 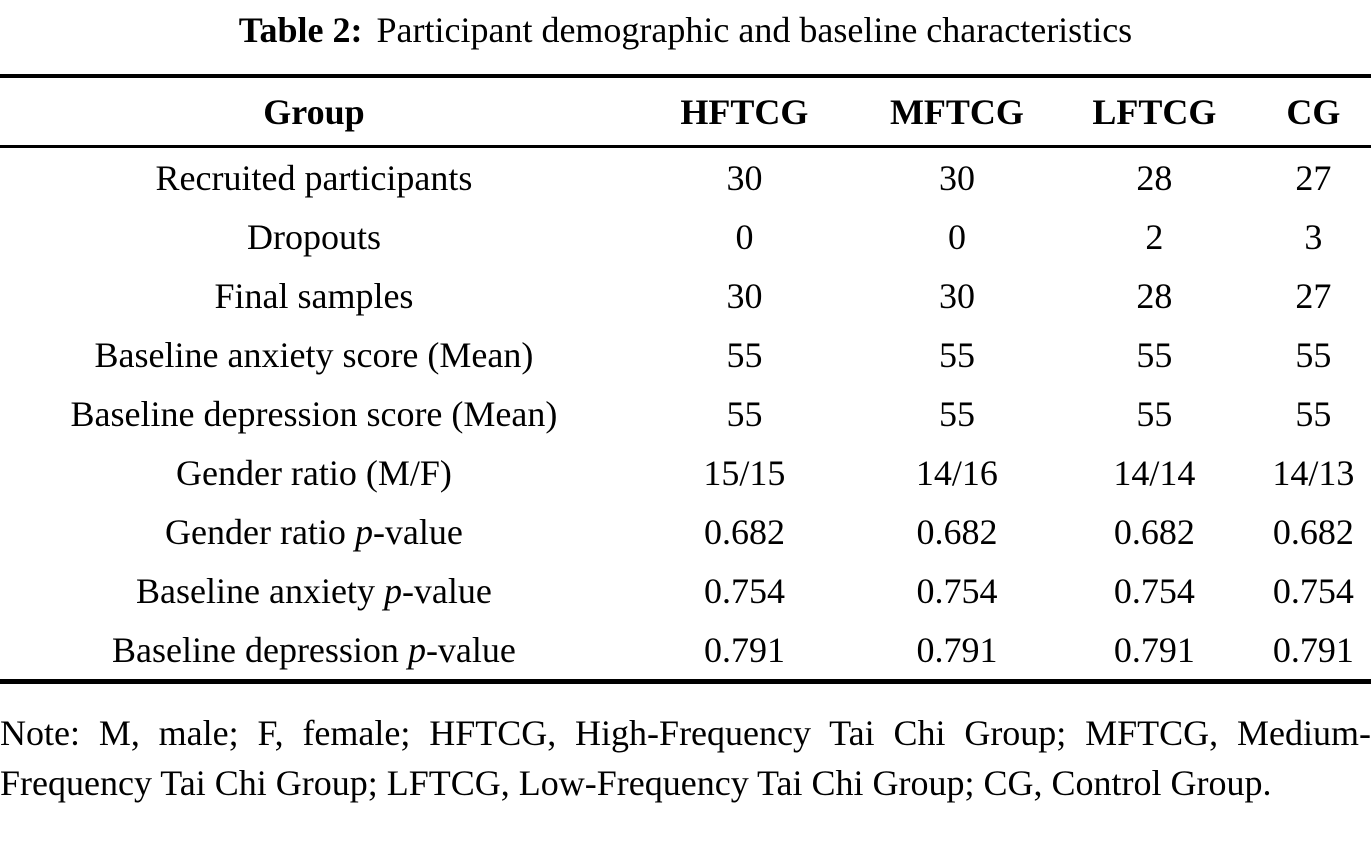 I want to click on header-hftcg: HFTCG, so click(x=744, y=112).